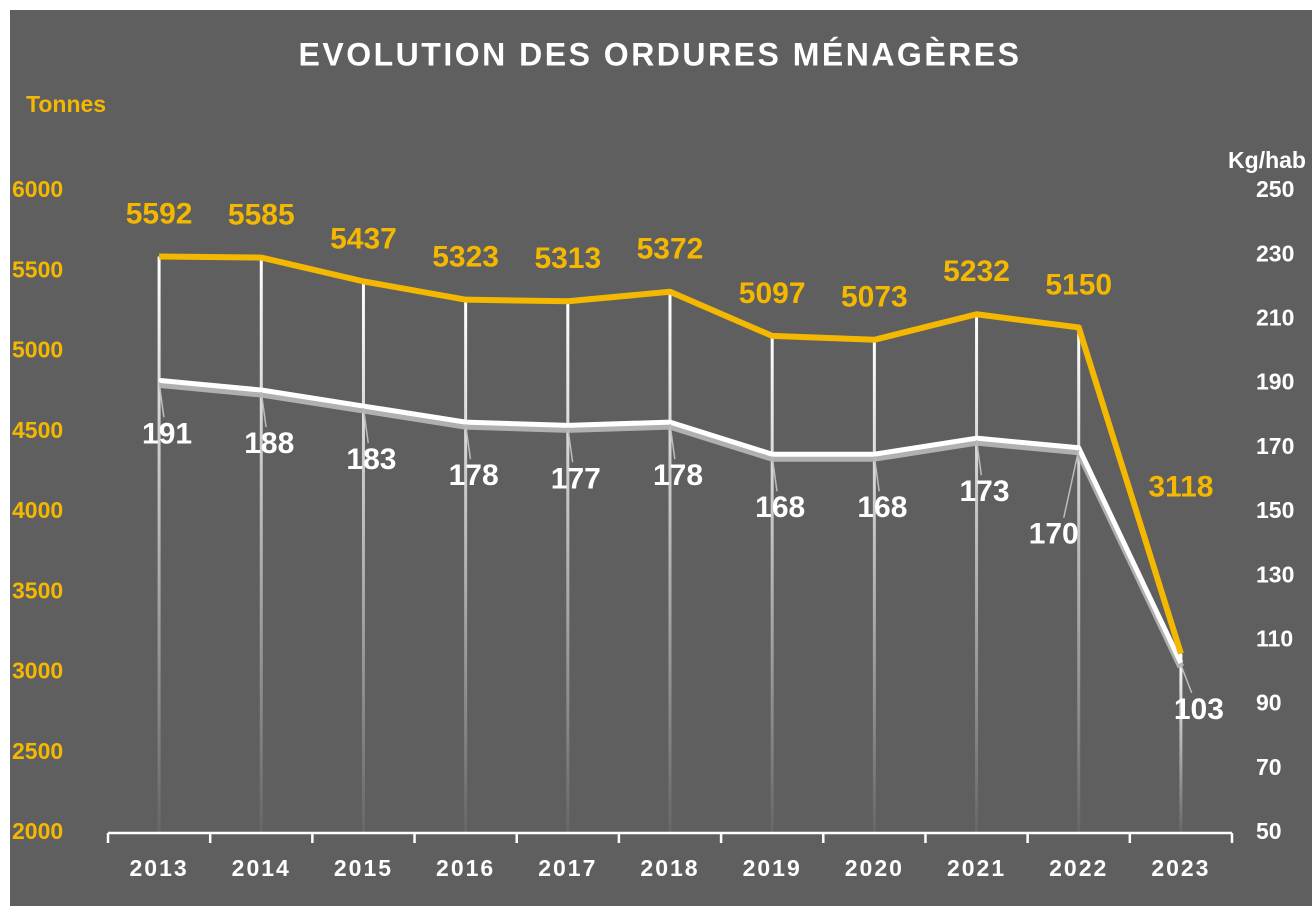 The width and height of the screenshot is (1312, 906). Describe the element at coordinates (1275, 253) in the screenshot. I see `y2-tick-label: 230` at that location.